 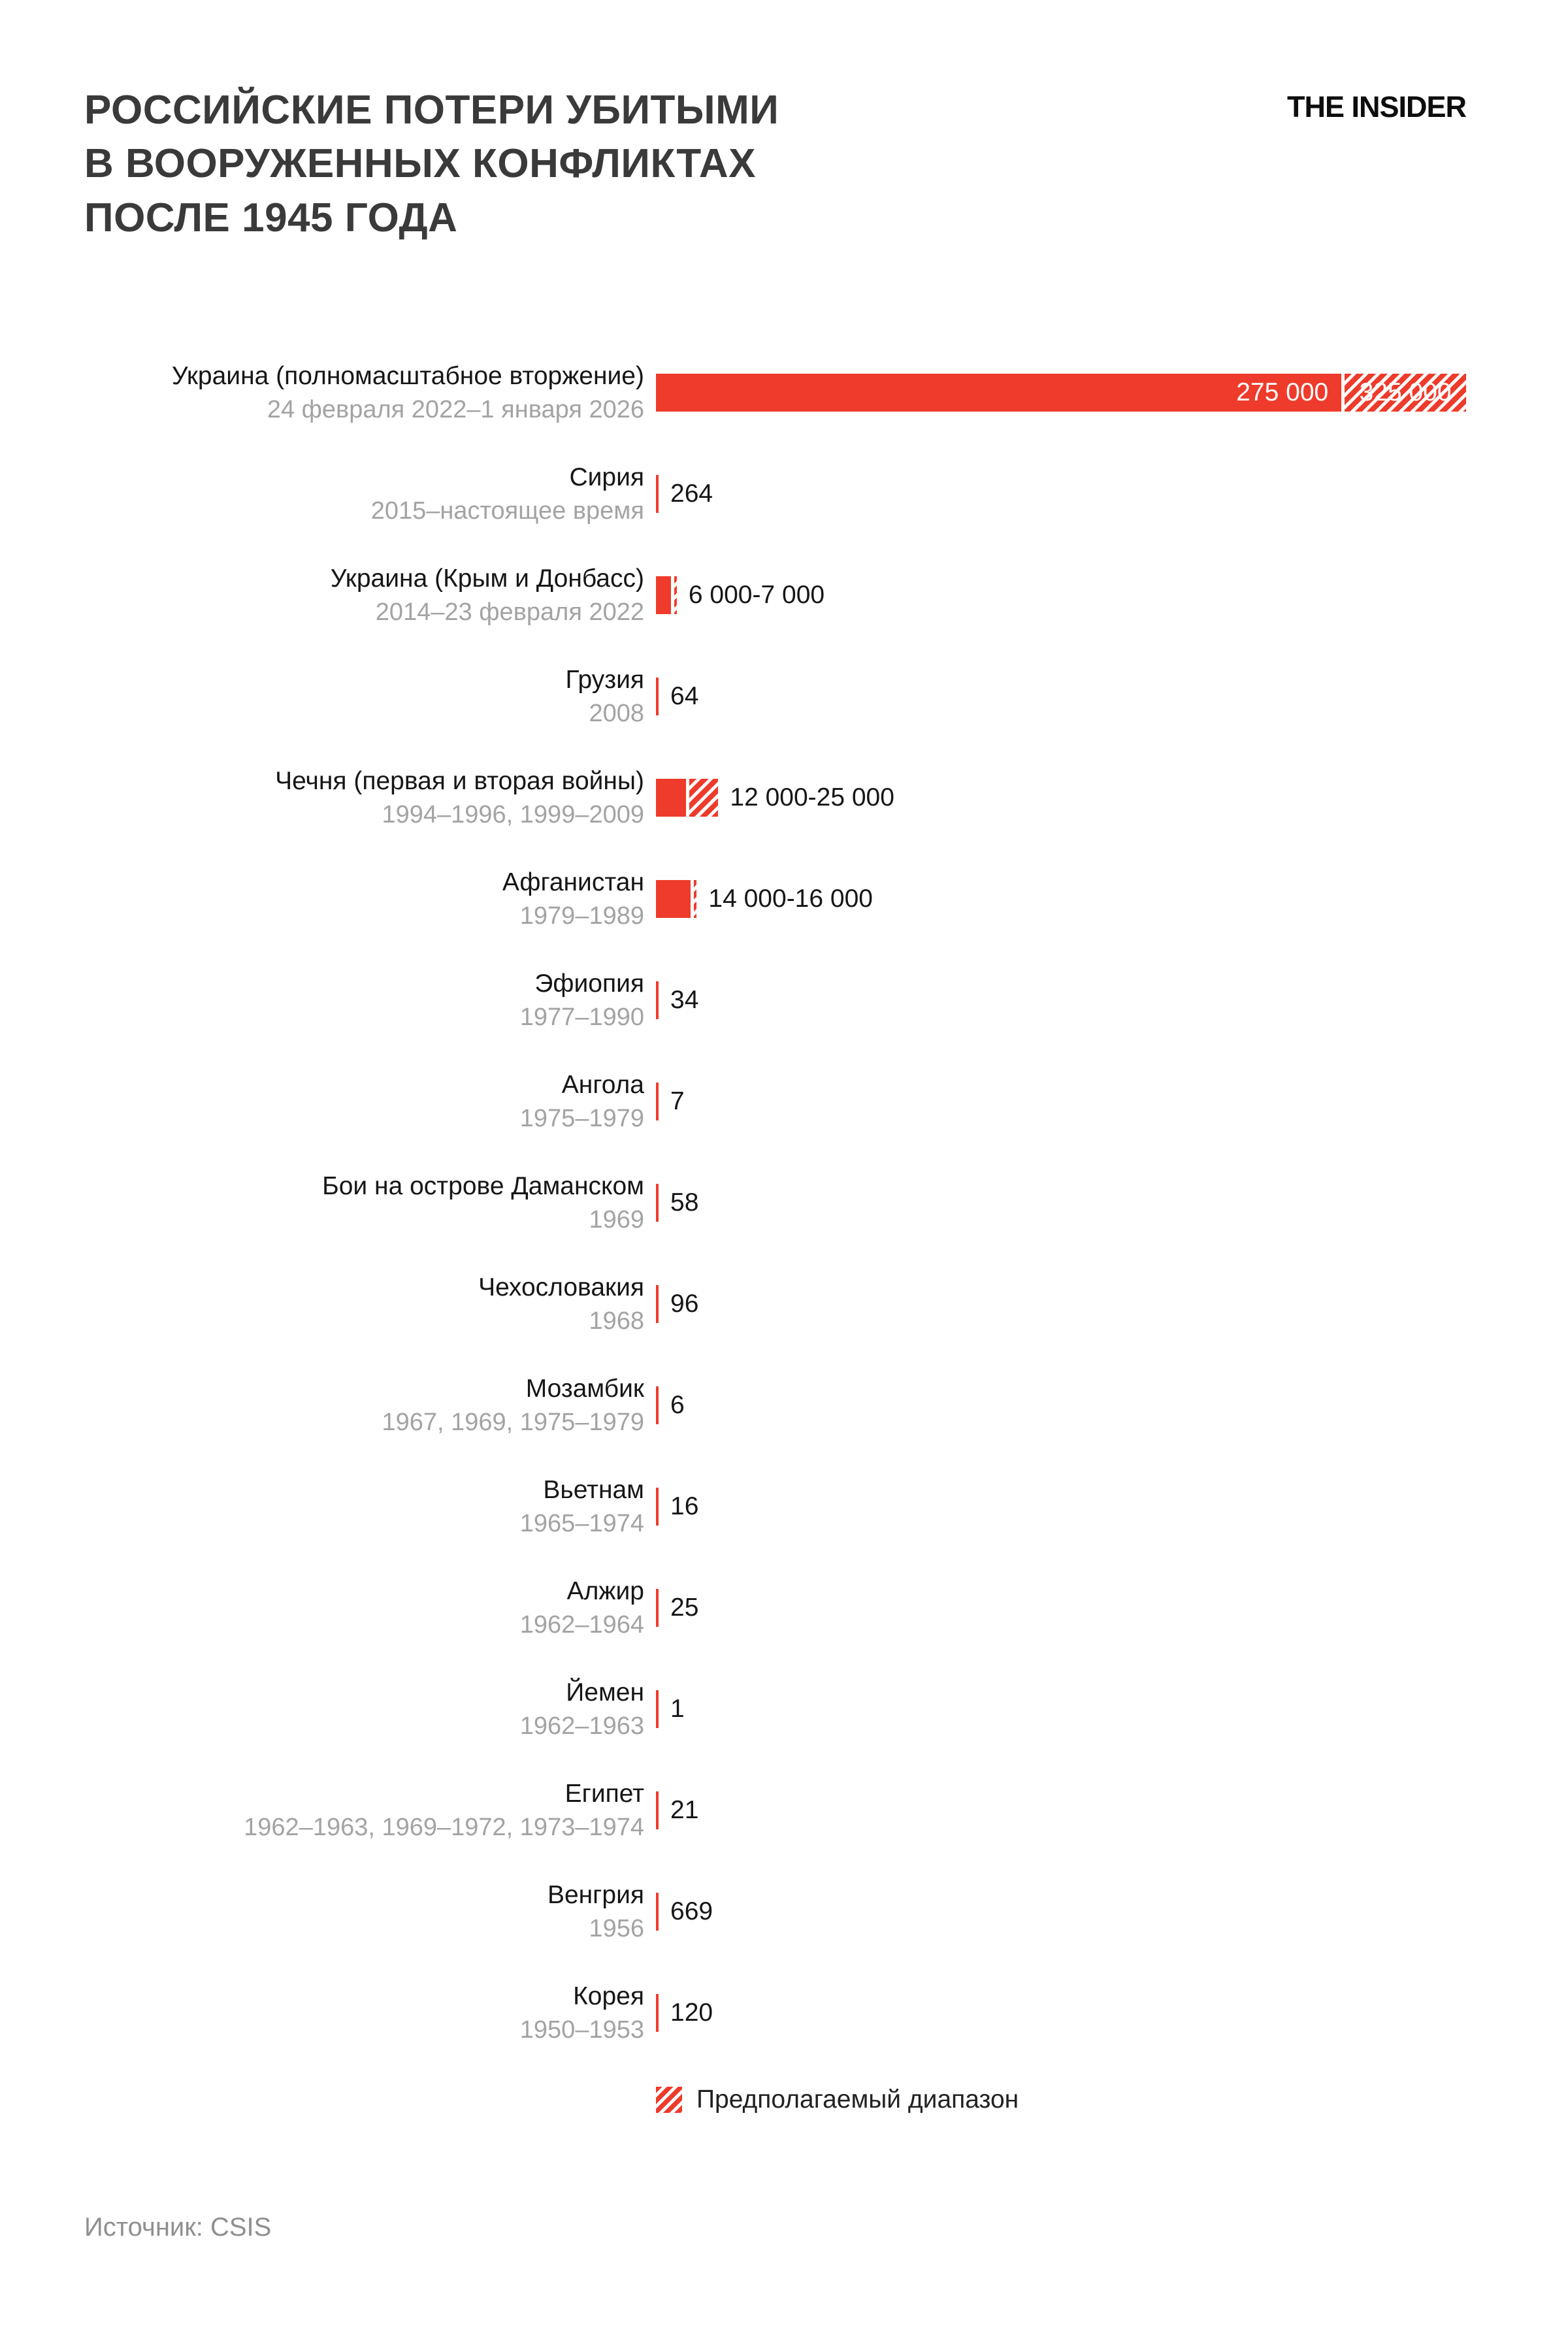 I want to click on bar-estimated-range, so click(x=675, y=595).